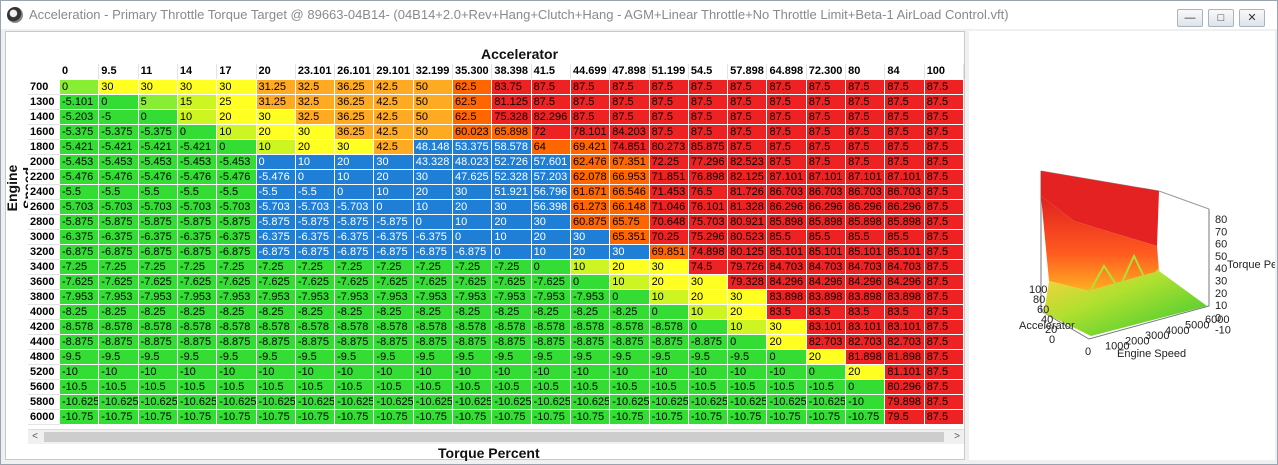 The width and height of the screenshot is (1278, 465). Describe the element at coordinates (748, 267) in the screenshot. I see `table-cell: 79.726` at that location.